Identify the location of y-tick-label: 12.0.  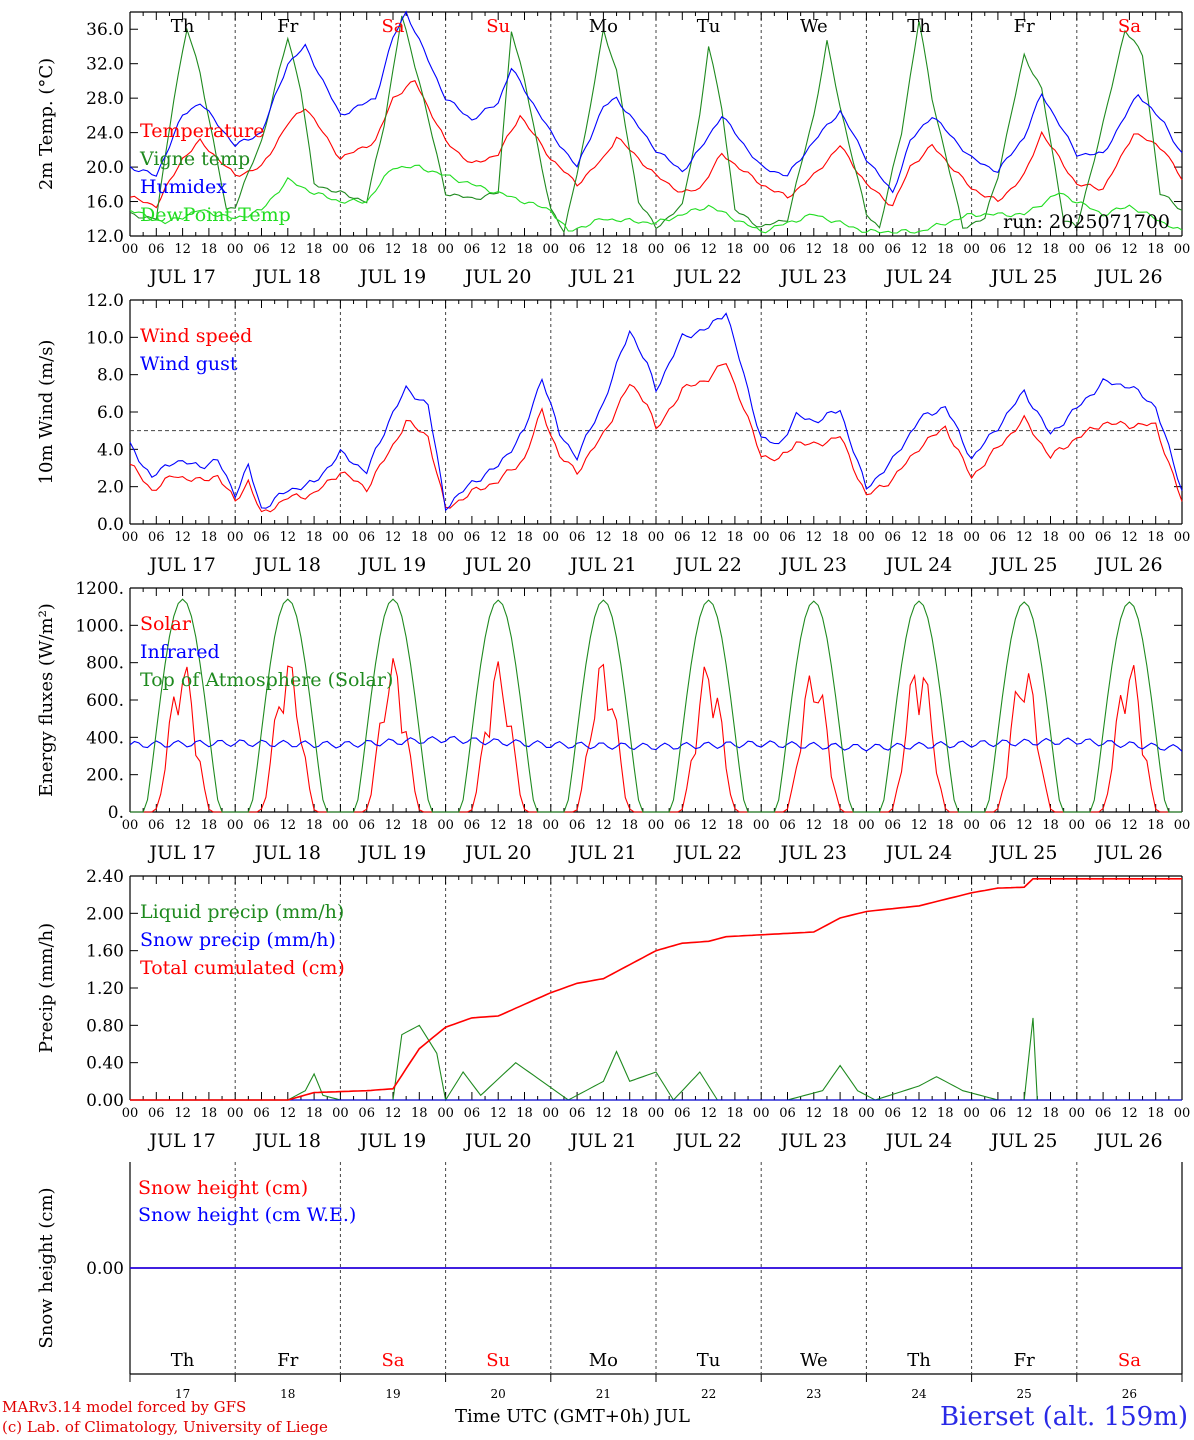
(105, 301).